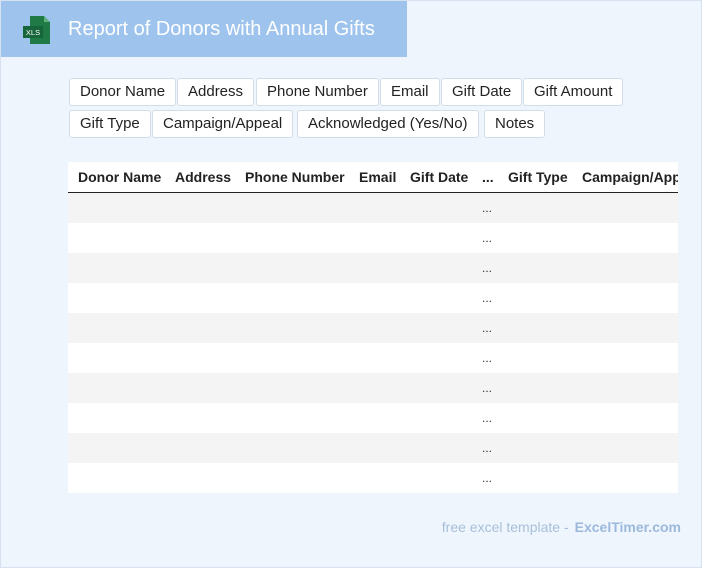  Describe the element at coordinates (216, 92) in the screenshot. I see `field-chip-address: Address` at that location.